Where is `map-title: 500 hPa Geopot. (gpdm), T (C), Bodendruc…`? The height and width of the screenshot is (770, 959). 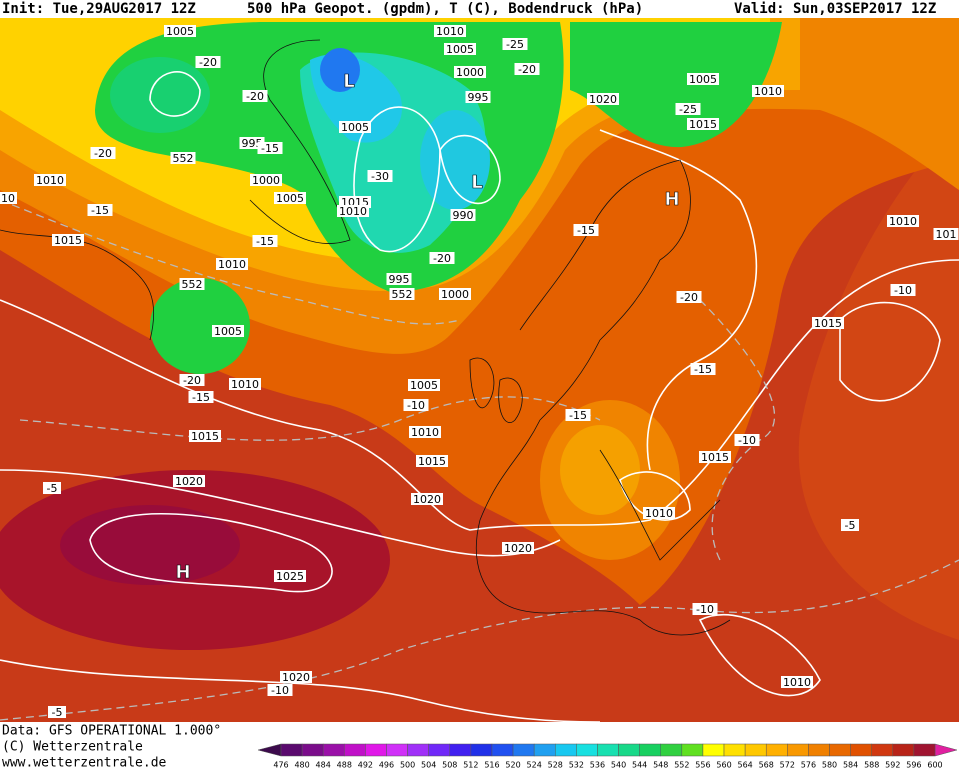 map-title: 500 hPa Geopot. (gpdm), T (C), Bodendruc… is located at coordinates (445, 9).